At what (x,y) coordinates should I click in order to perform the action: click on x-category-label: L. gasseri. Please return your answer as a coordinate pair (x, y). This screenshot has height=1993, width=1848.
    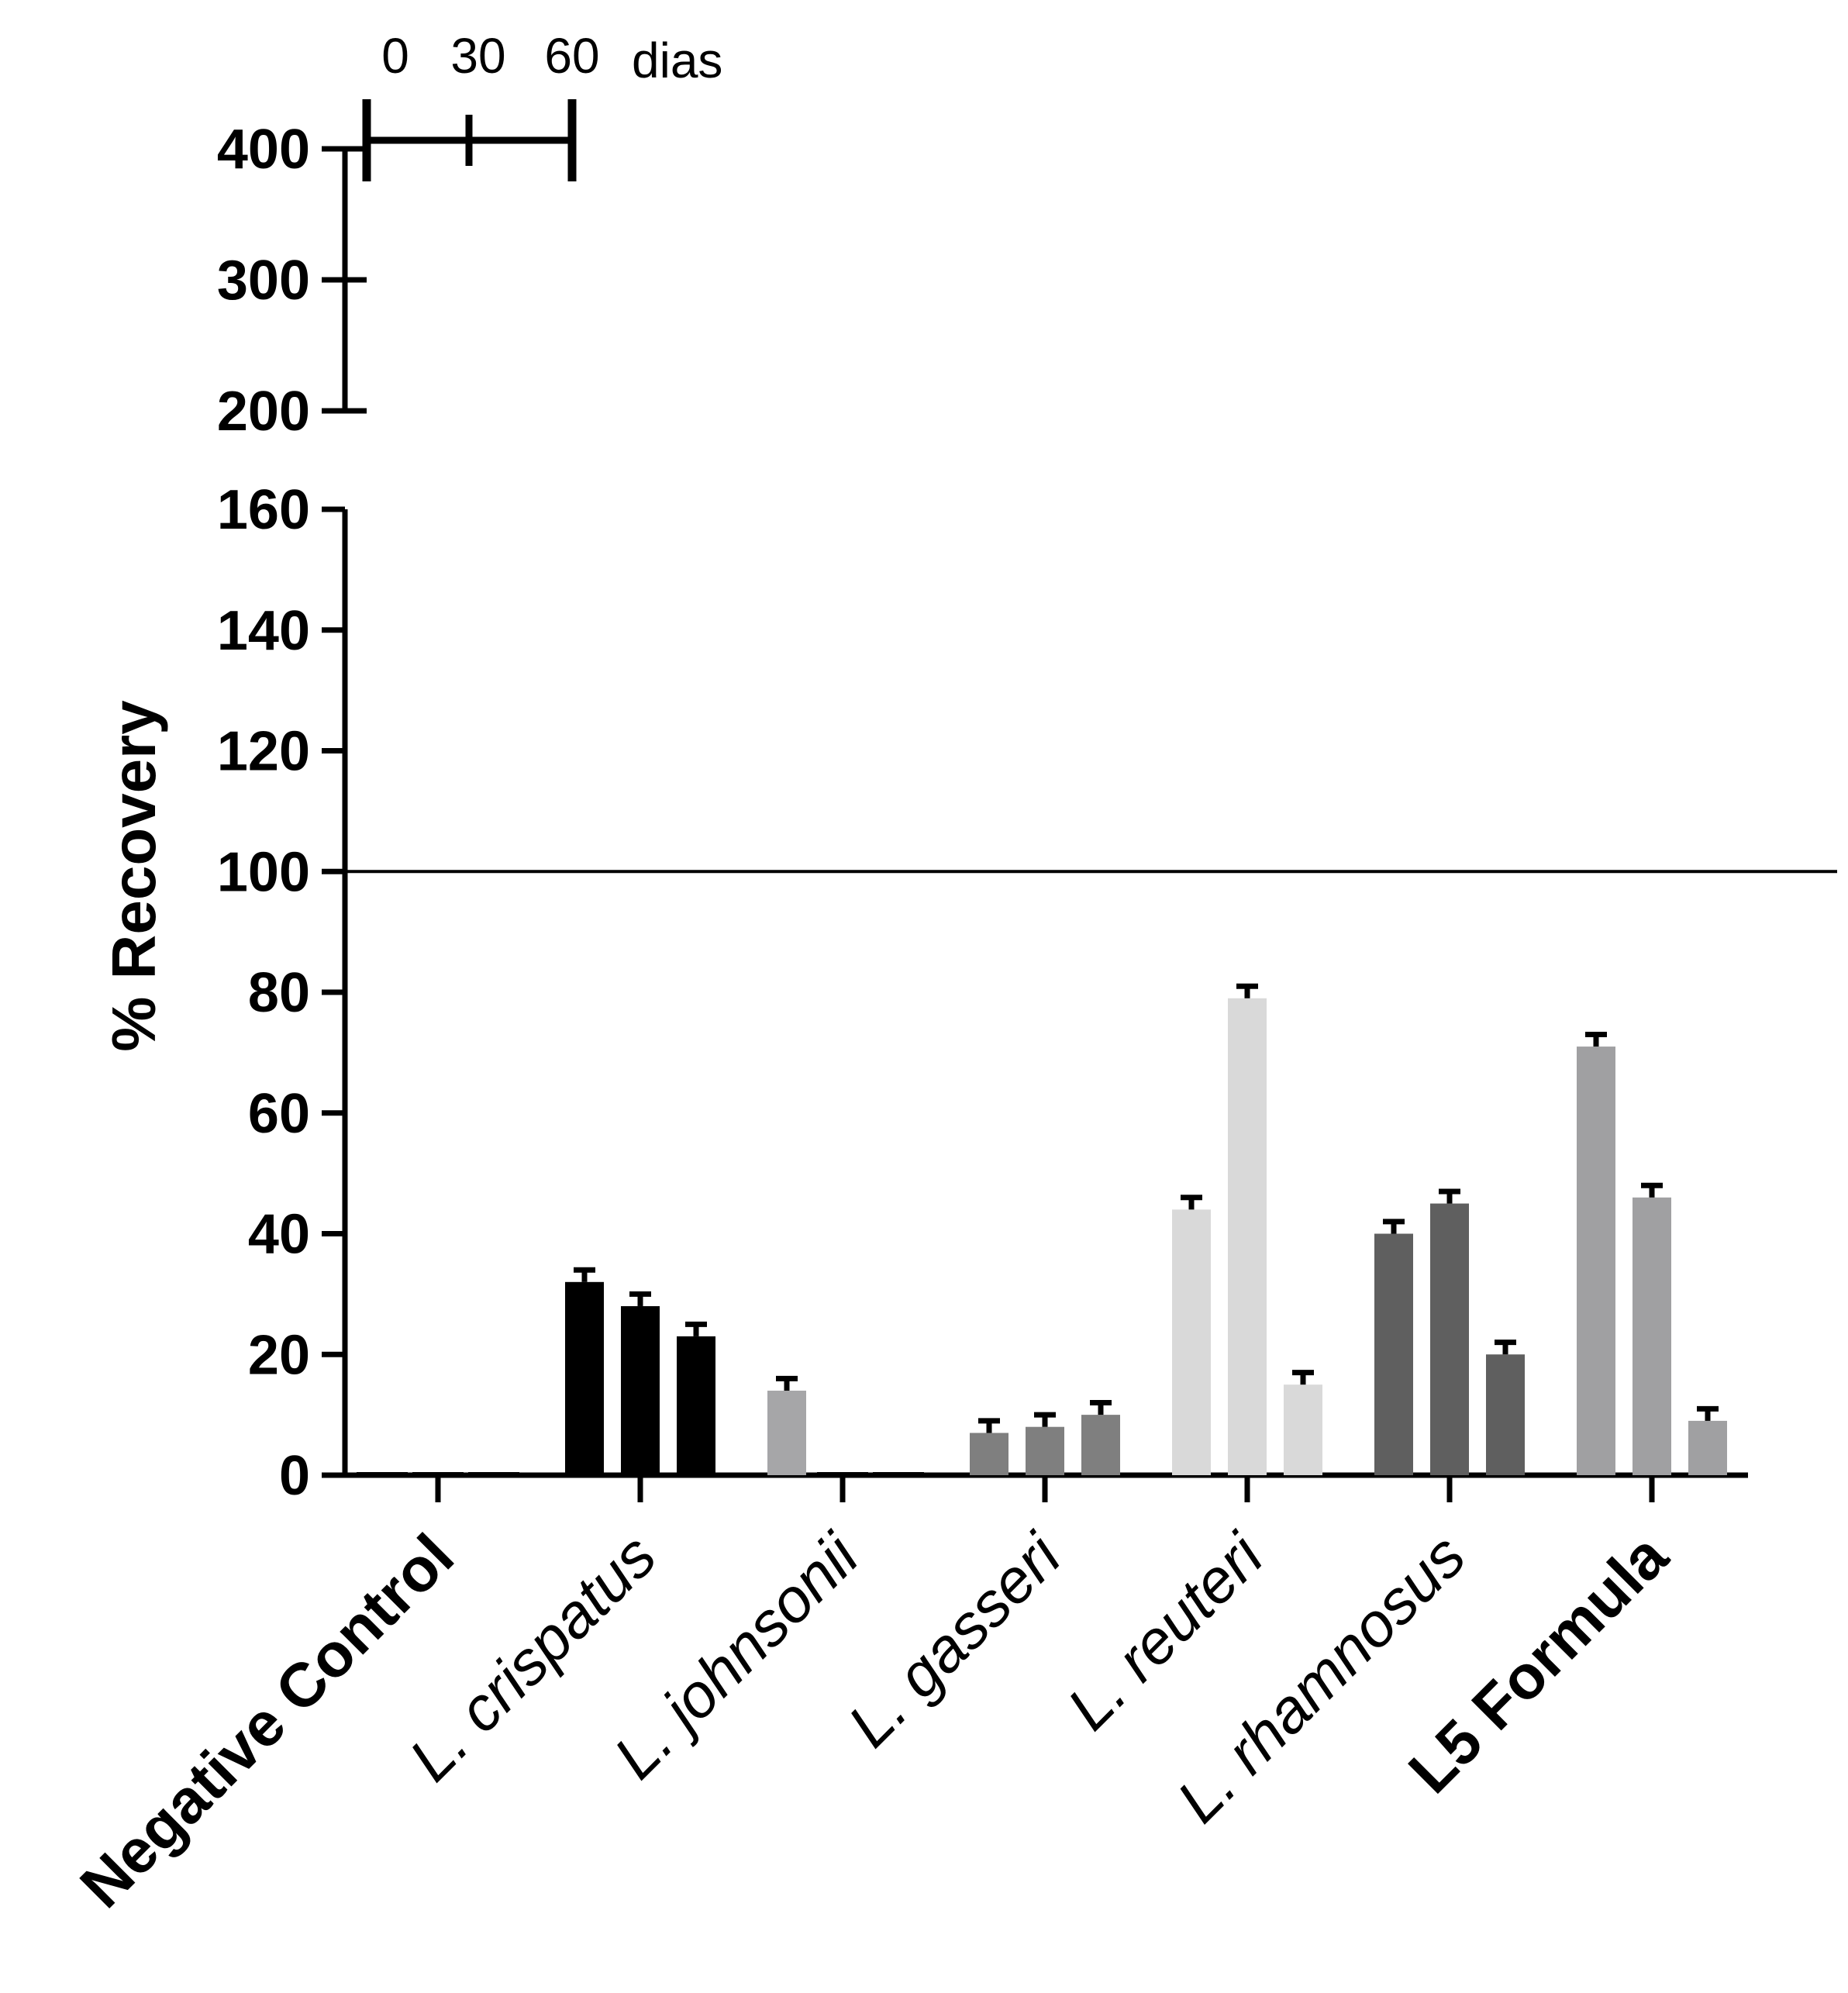
    Looking at the image, I should click on (955, 1640).